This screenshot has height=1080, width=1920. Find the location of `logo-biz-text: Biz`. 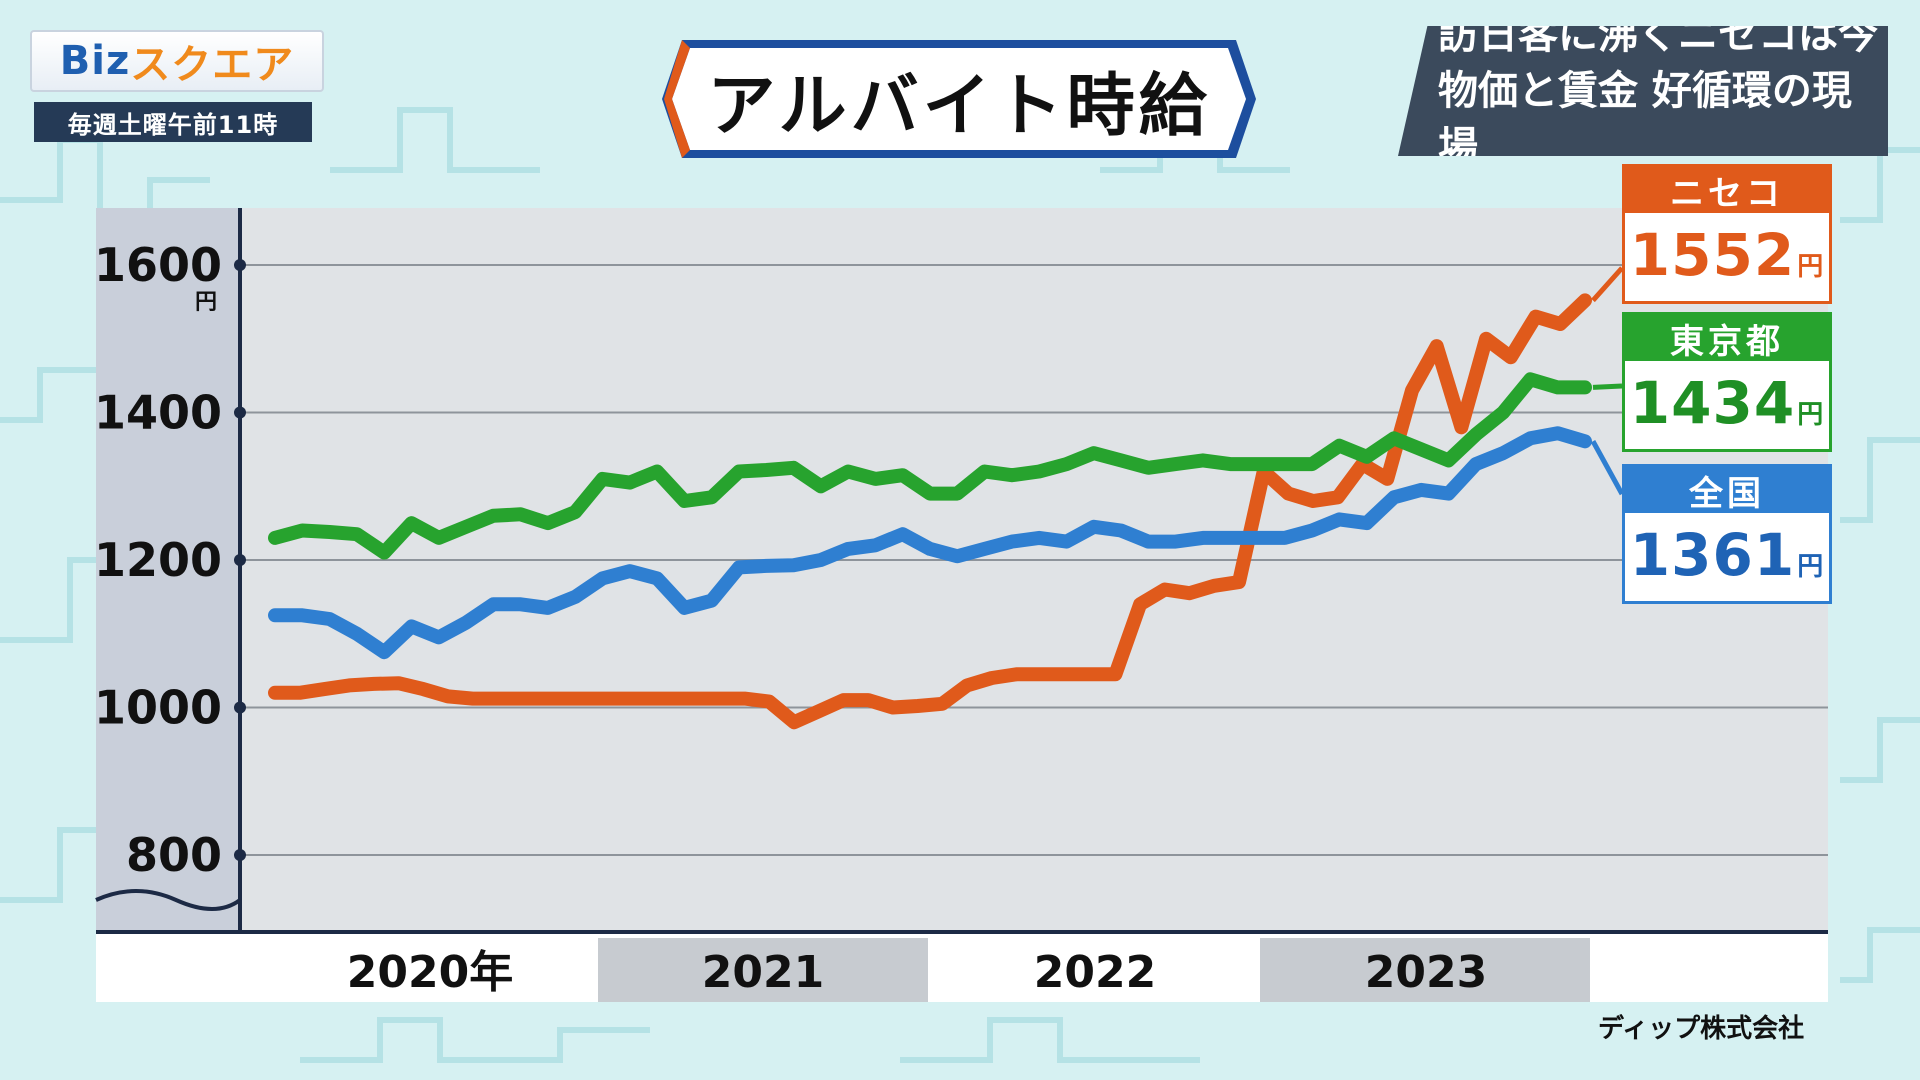

logo-biz-text: Biz is located at coordinates (95, 61).